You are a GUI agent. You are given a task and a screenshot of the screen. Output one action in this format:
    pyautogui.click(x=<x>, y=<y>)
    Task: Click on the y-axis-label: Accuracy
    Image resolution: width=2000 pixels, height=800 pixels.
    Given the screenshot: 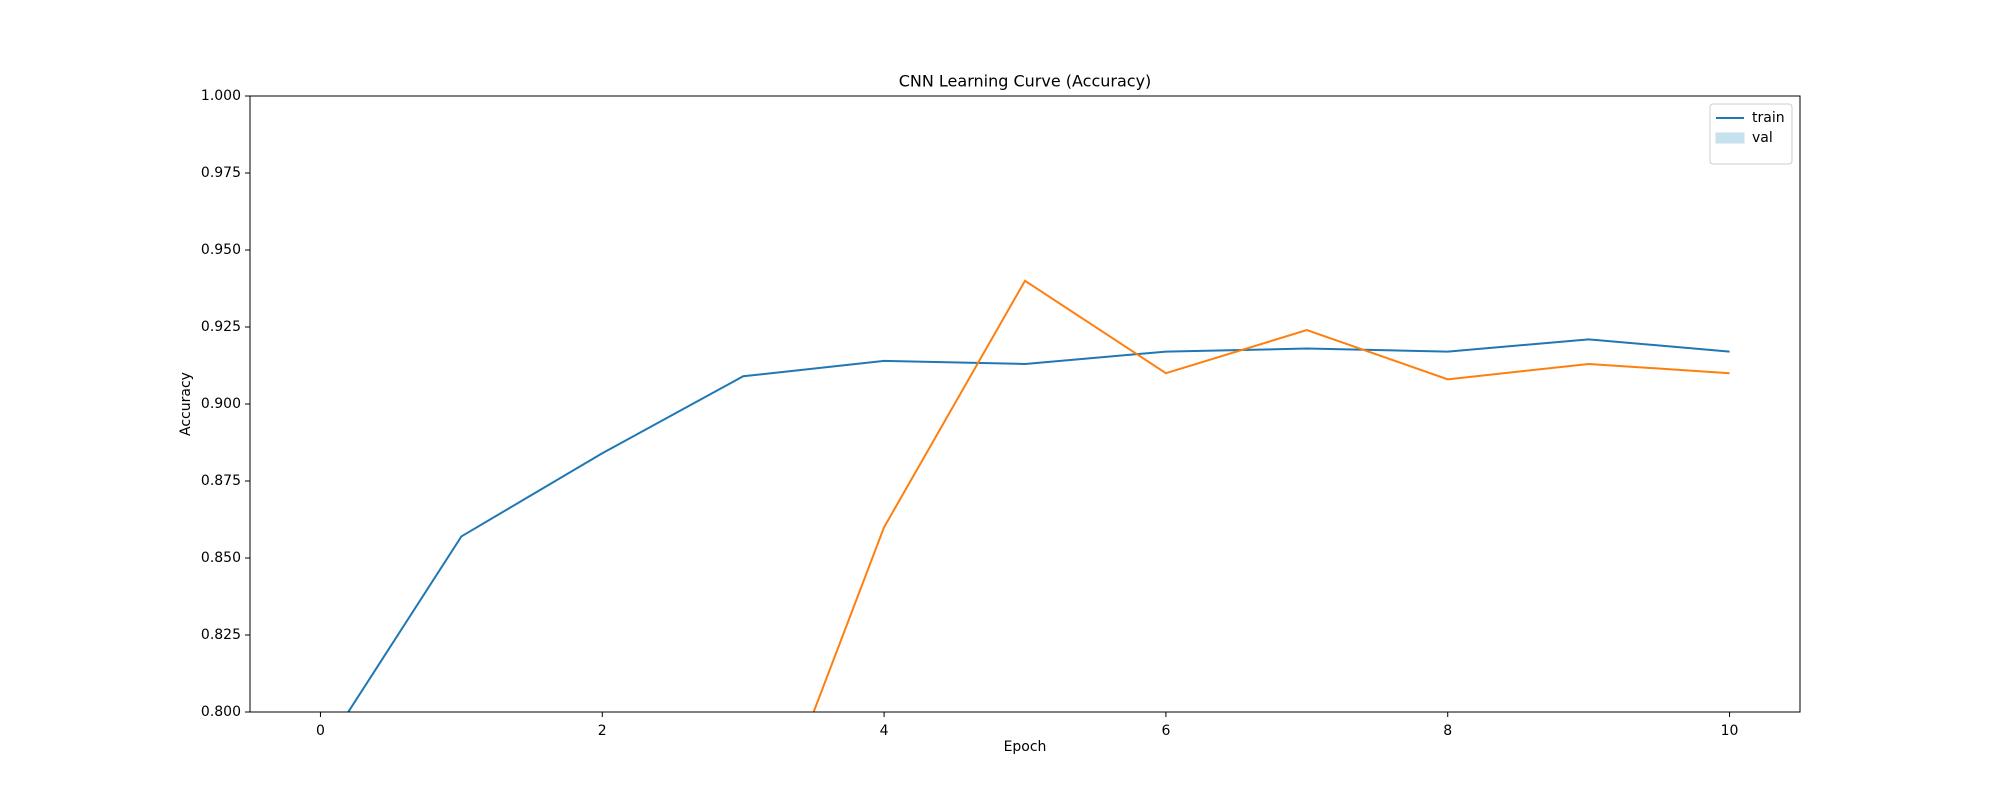 What is the action you would take?
    pyautogui.click(x=186, y=404)
    